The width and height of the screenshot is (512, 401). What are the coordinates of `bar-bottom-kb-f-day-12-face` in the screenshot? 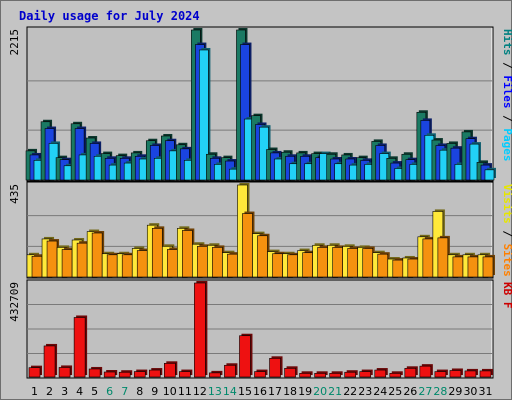 It's located at (200, 330).